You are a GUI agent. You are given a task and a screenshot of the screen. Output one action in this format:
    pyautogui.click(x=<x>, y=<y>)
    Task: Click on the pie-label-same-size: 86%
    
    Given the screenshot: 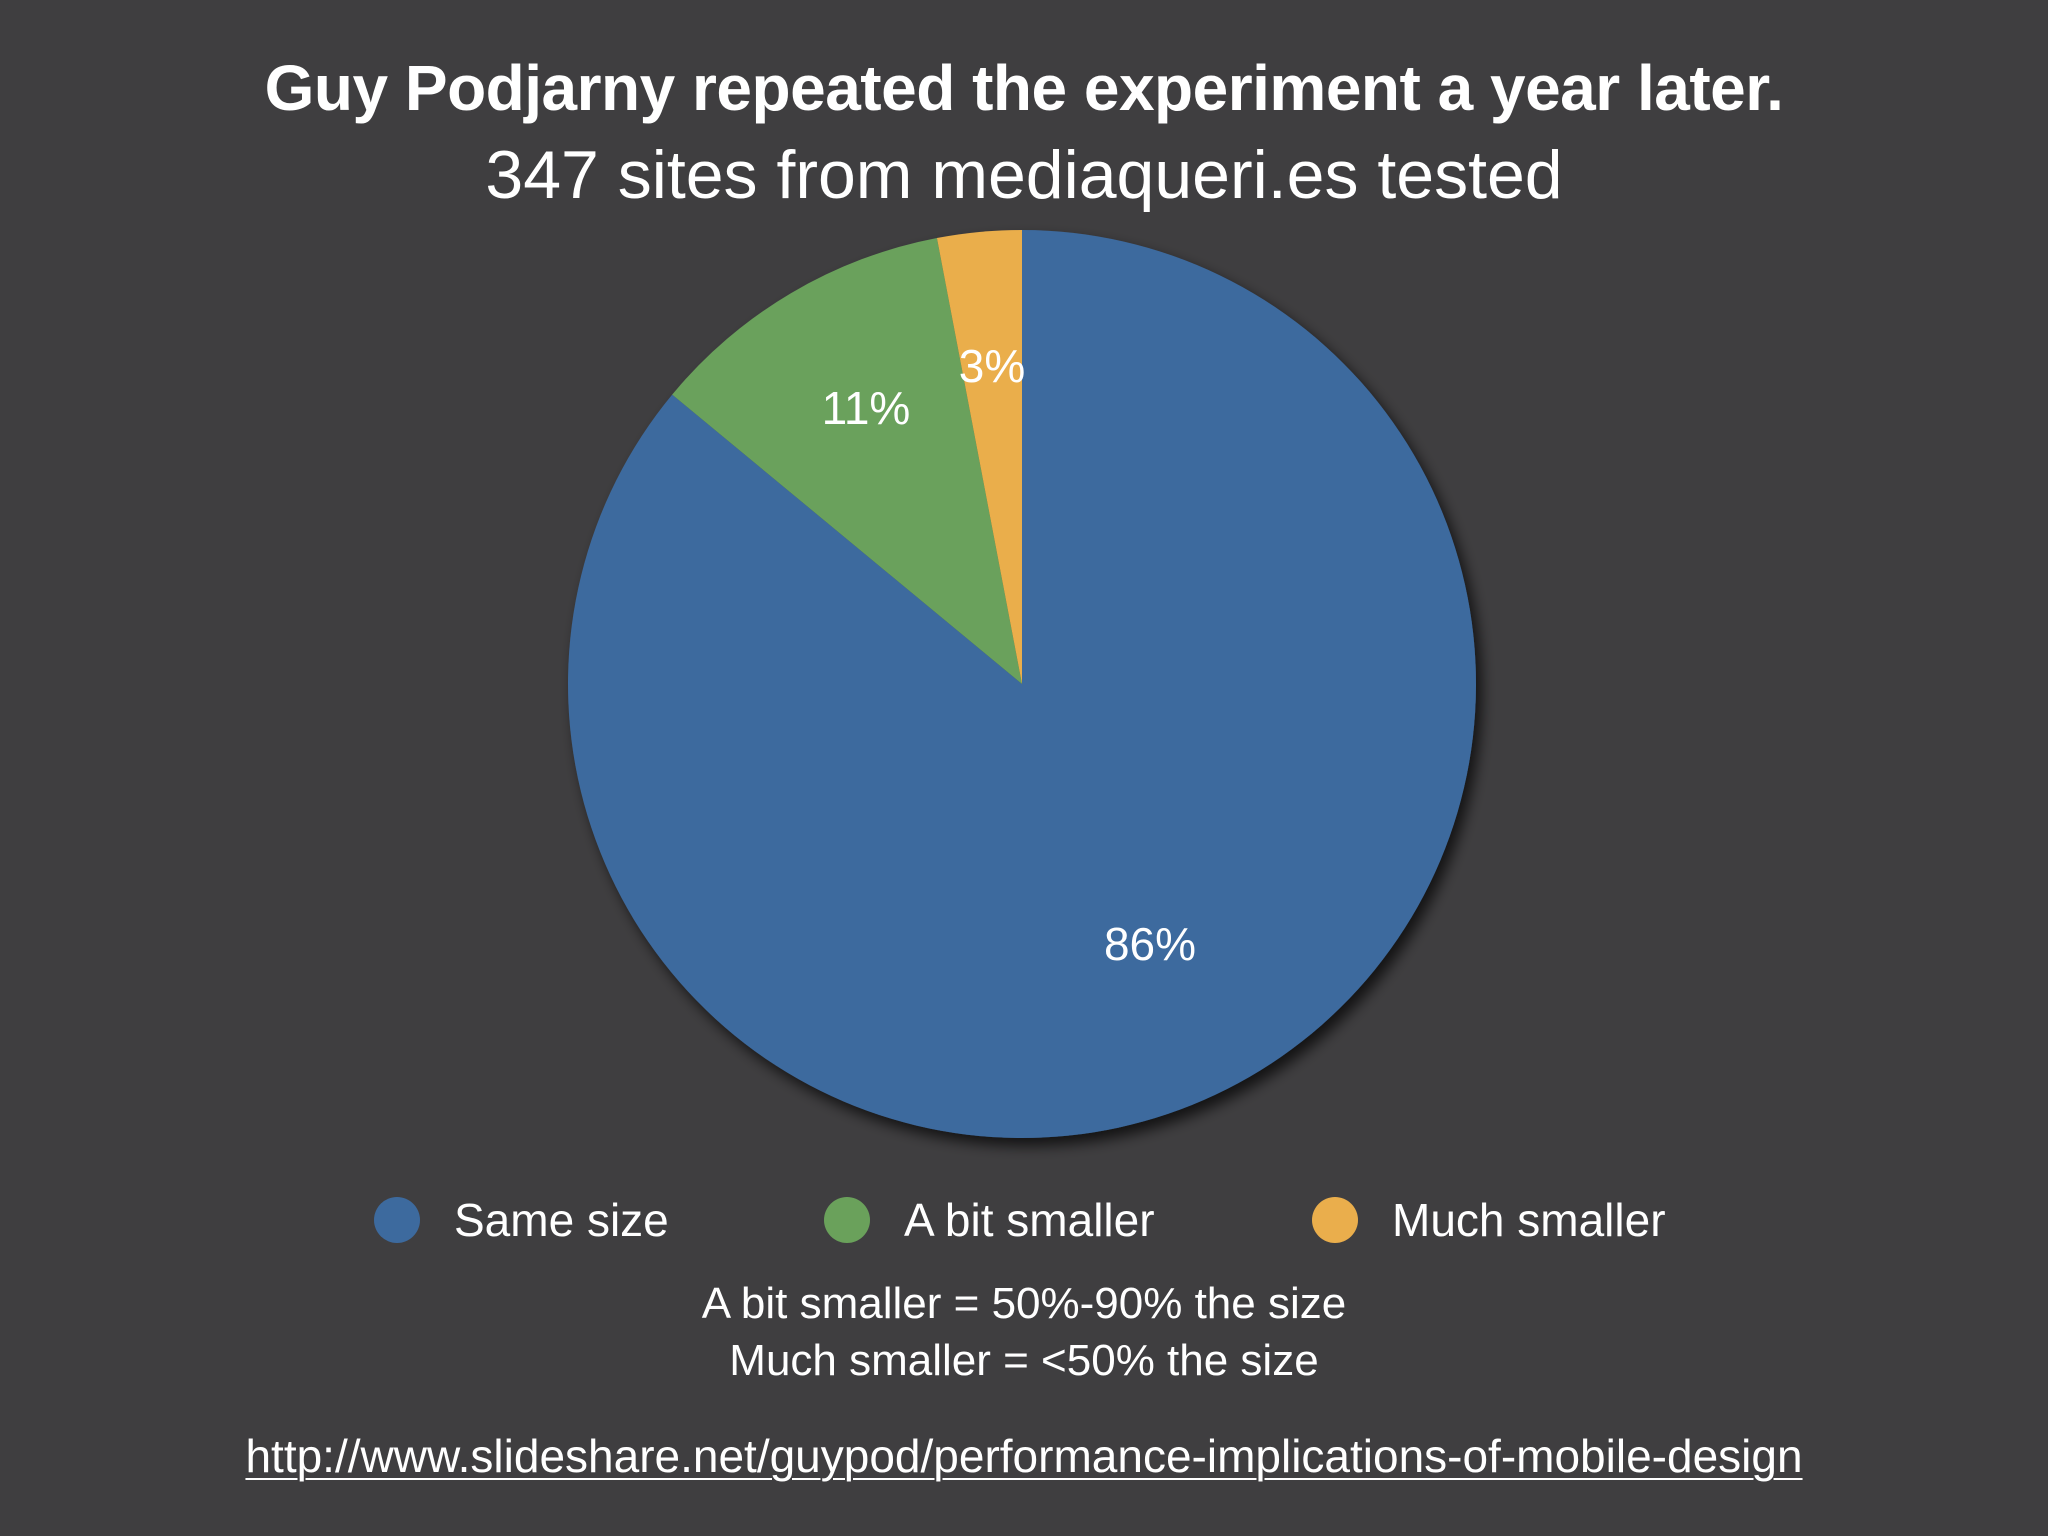 What is the action you would take?
    pyautogui.click(x=1150, y=944)
    